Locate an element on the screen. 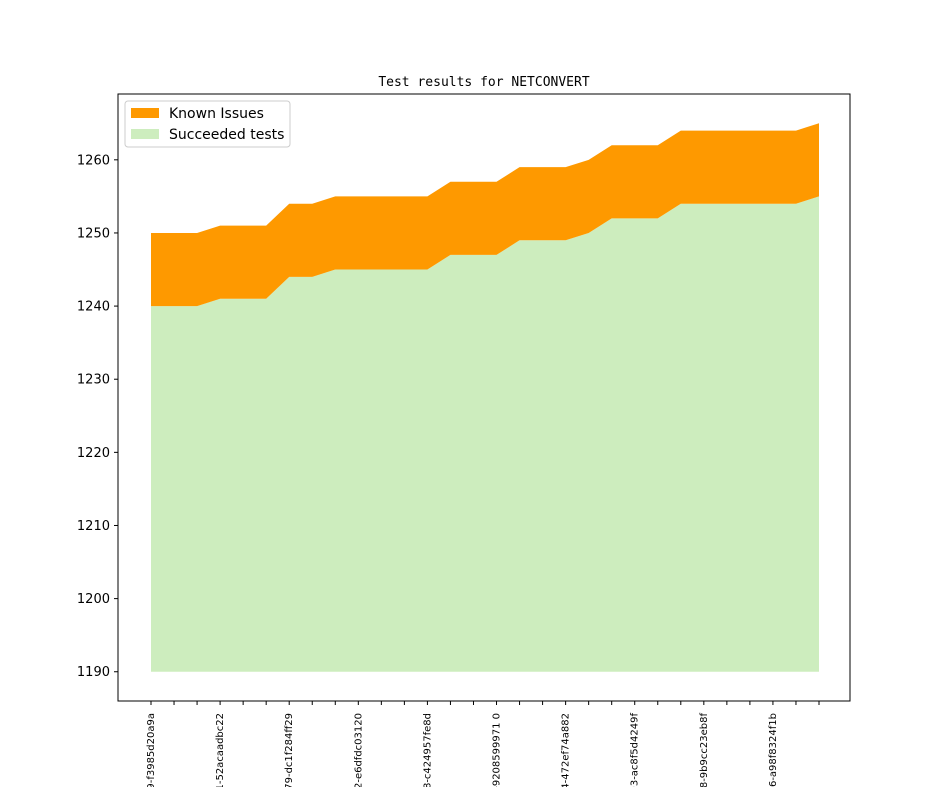  y-tick-label: 1260 is located at coordinates (93, 160).